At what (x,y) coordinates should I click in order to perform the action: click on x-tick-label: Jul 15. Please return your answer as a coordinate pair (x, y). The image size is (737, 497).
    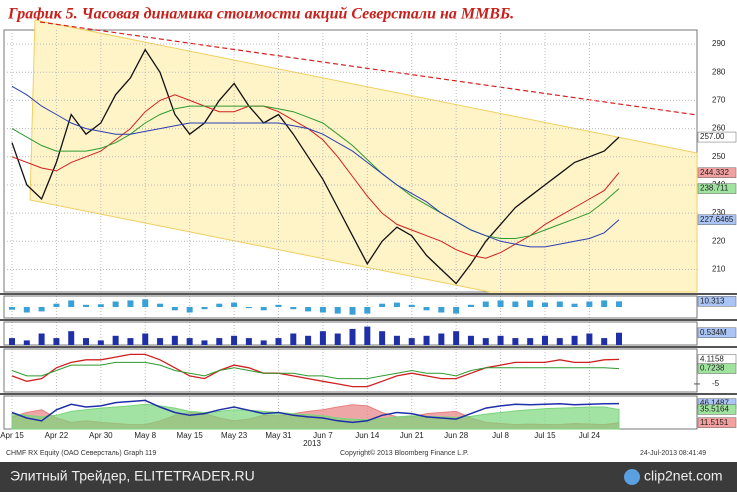
    Looking at the image, I should click on (545, 435).